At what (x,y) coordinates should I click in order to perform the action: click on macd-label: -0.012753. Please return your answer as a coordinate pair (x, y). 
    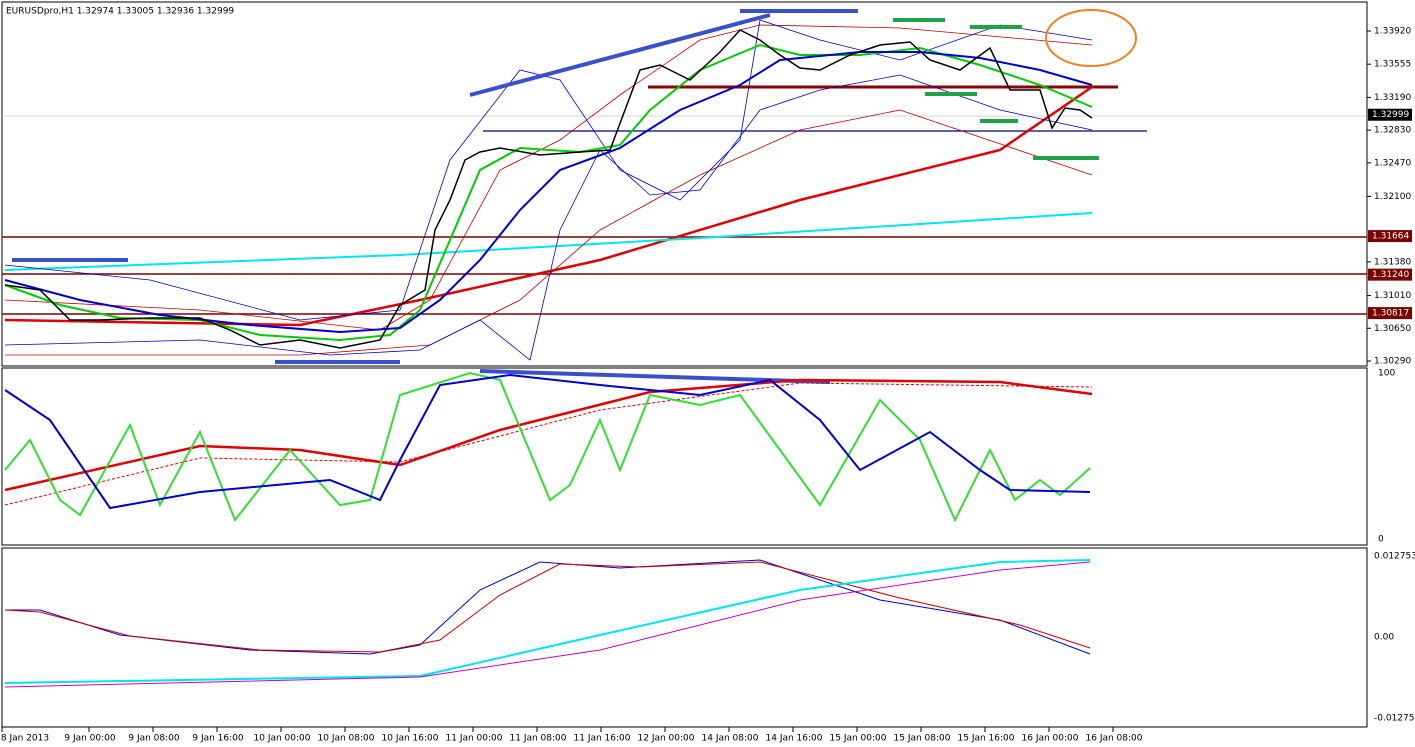
    Looking at the image, I should click on (1394, 719).